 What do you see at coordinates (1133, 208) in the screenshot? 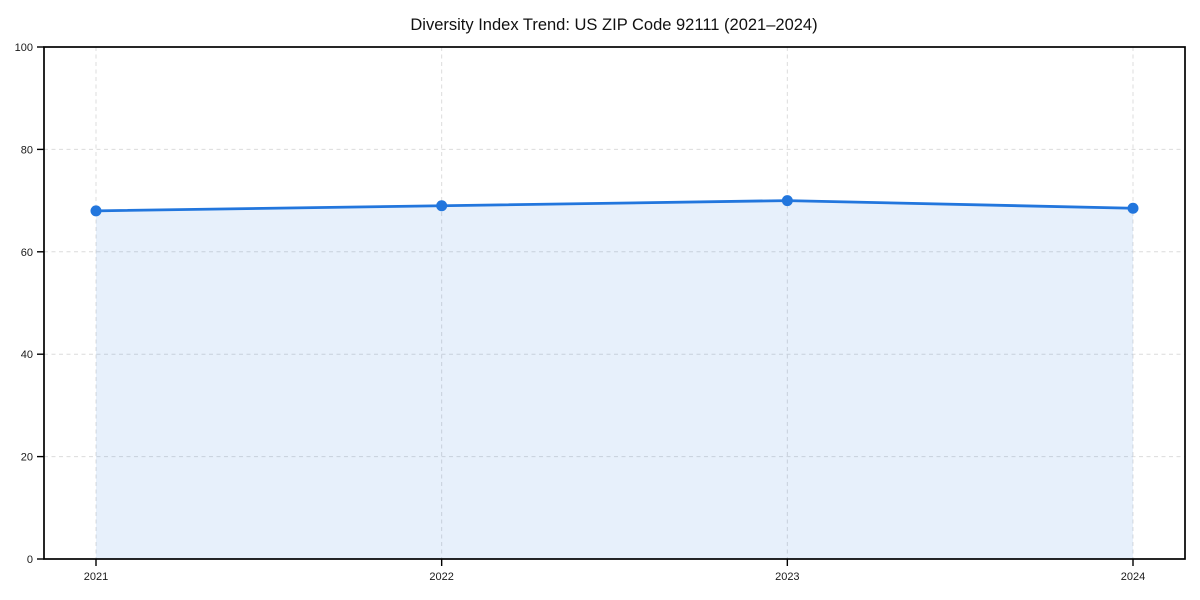
I see `data-point-2024` at bounding box center [1133, 208].